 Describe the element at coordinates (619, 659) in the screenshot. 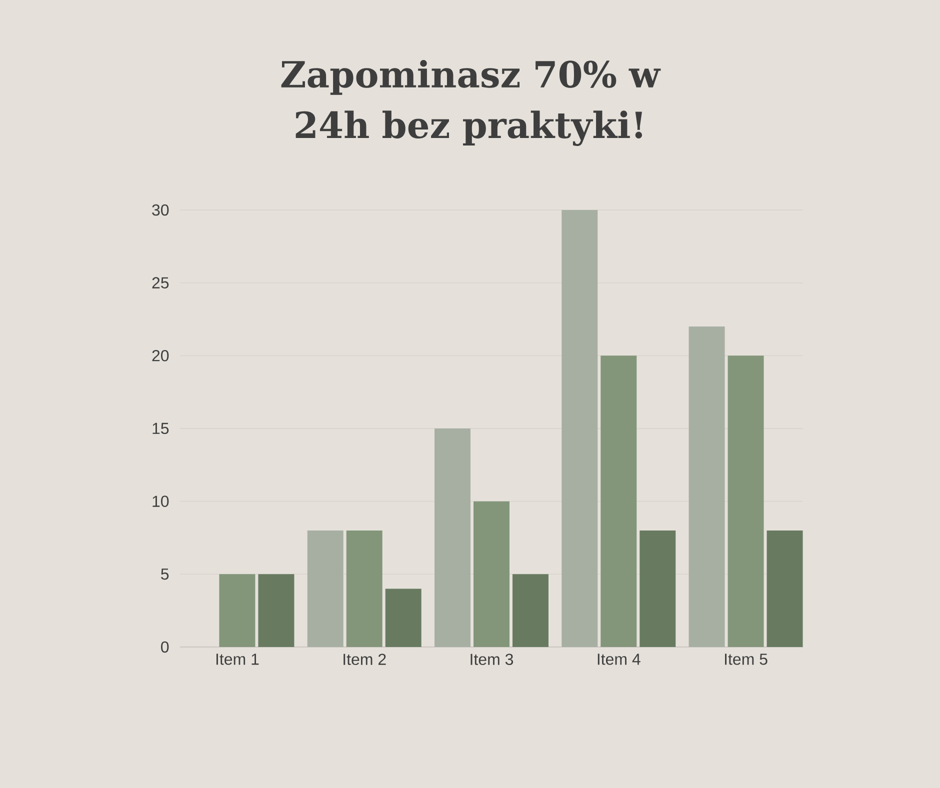

I see `x-tick-label: Item 4` at that location.